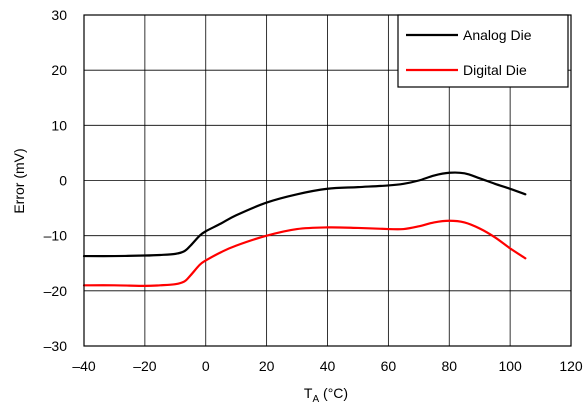 The width and height of the screenshot is (586, 410). Describe the element at coordinates (59, 125) in the screenshot. I see `y-tick-label: 10` at that location.